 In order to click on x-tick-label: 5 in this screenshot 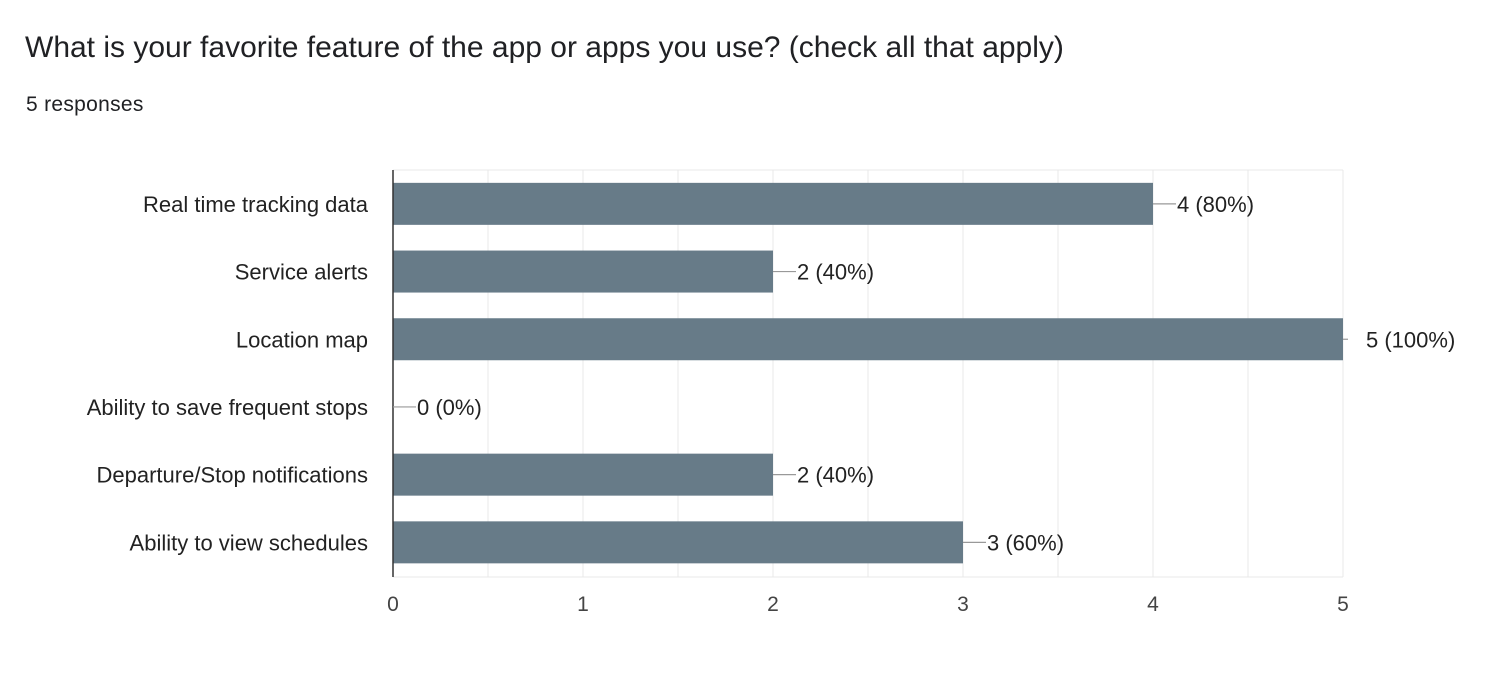, I will do `click(1343, 604)`.